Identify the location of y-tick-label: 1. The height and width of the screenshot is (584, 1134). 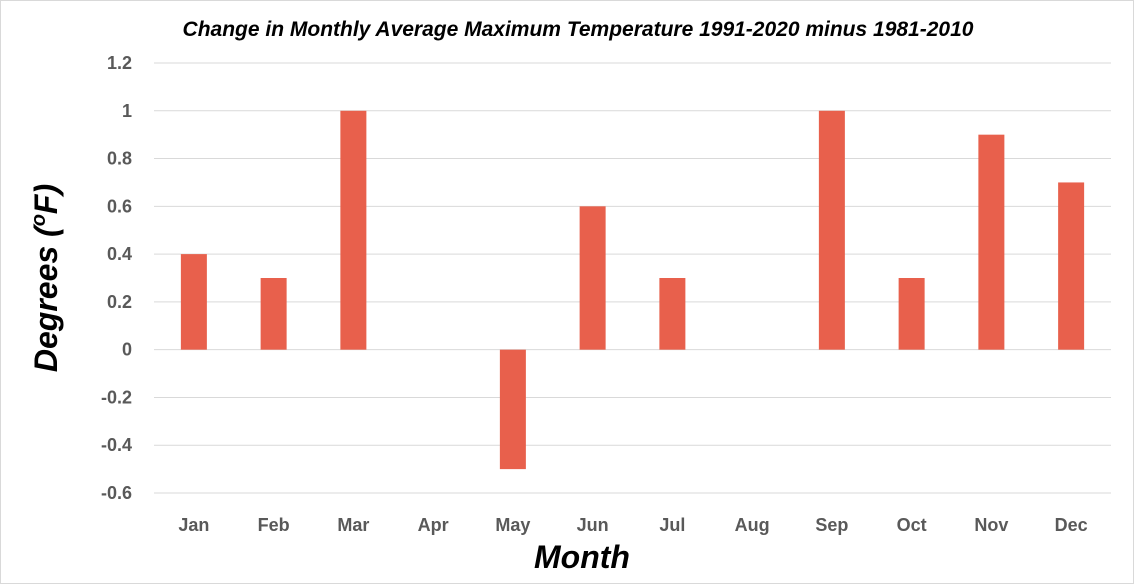
(127, 111).